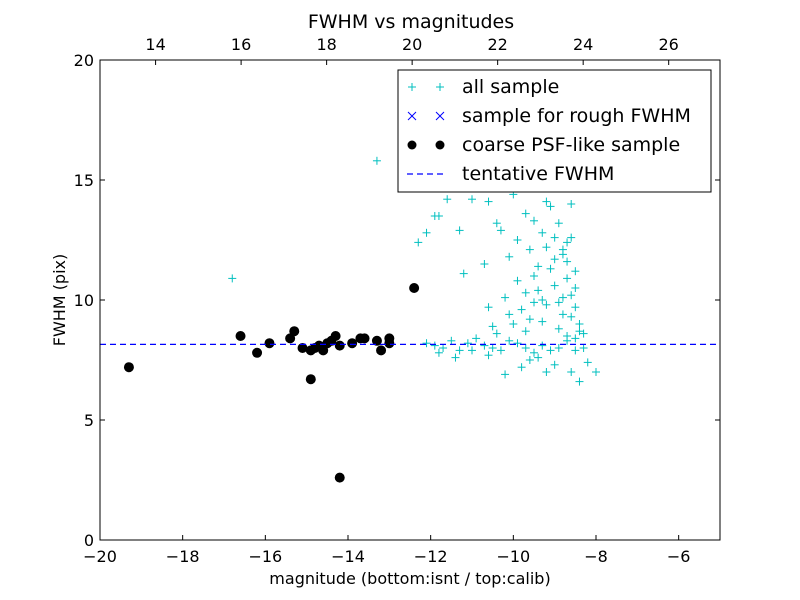 The image size is (800, 600). Describe the element at coordinates (265, 556) in the screenshot. I see `x-tick-label: −16` at that location.